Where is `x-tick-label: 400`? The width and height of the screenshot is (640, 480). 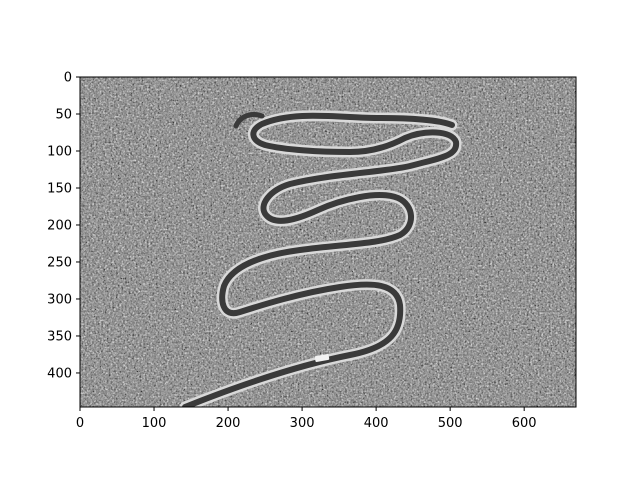
x-tick-label: 400 is located at coordinates (376, 423).